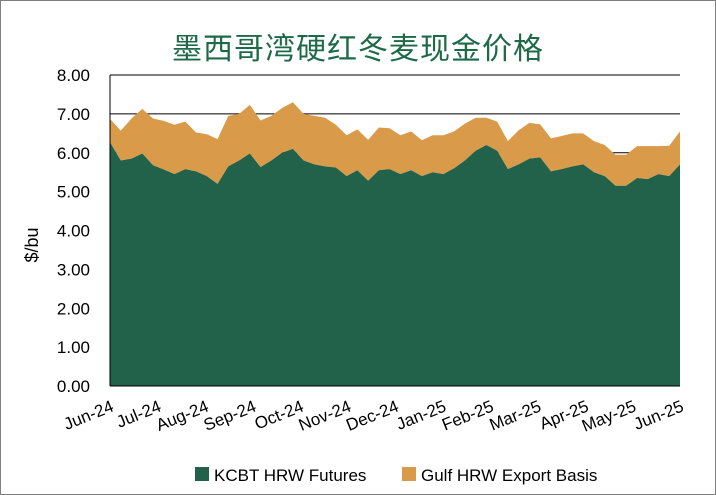 The image size is (716, 495). Describe the element at coordinates (658, 415) in the screenshot. I see `x-tick-label: Jun-25` at that location.